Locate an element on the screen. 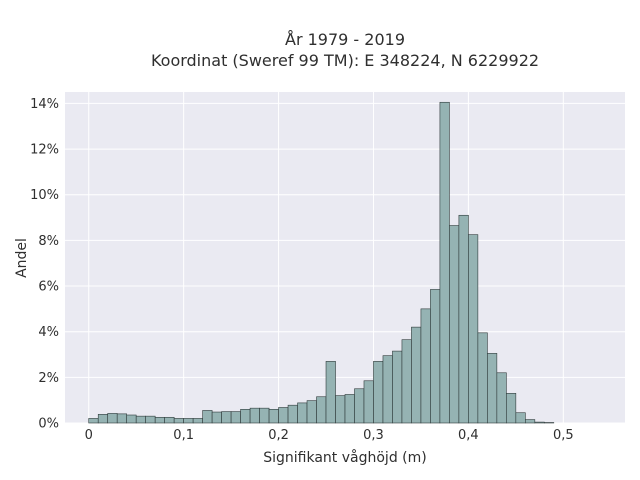 Image resolution: width=640 pixels, height=480 pixels. y-tick-label: 12% is located at coordinates (44, 150).